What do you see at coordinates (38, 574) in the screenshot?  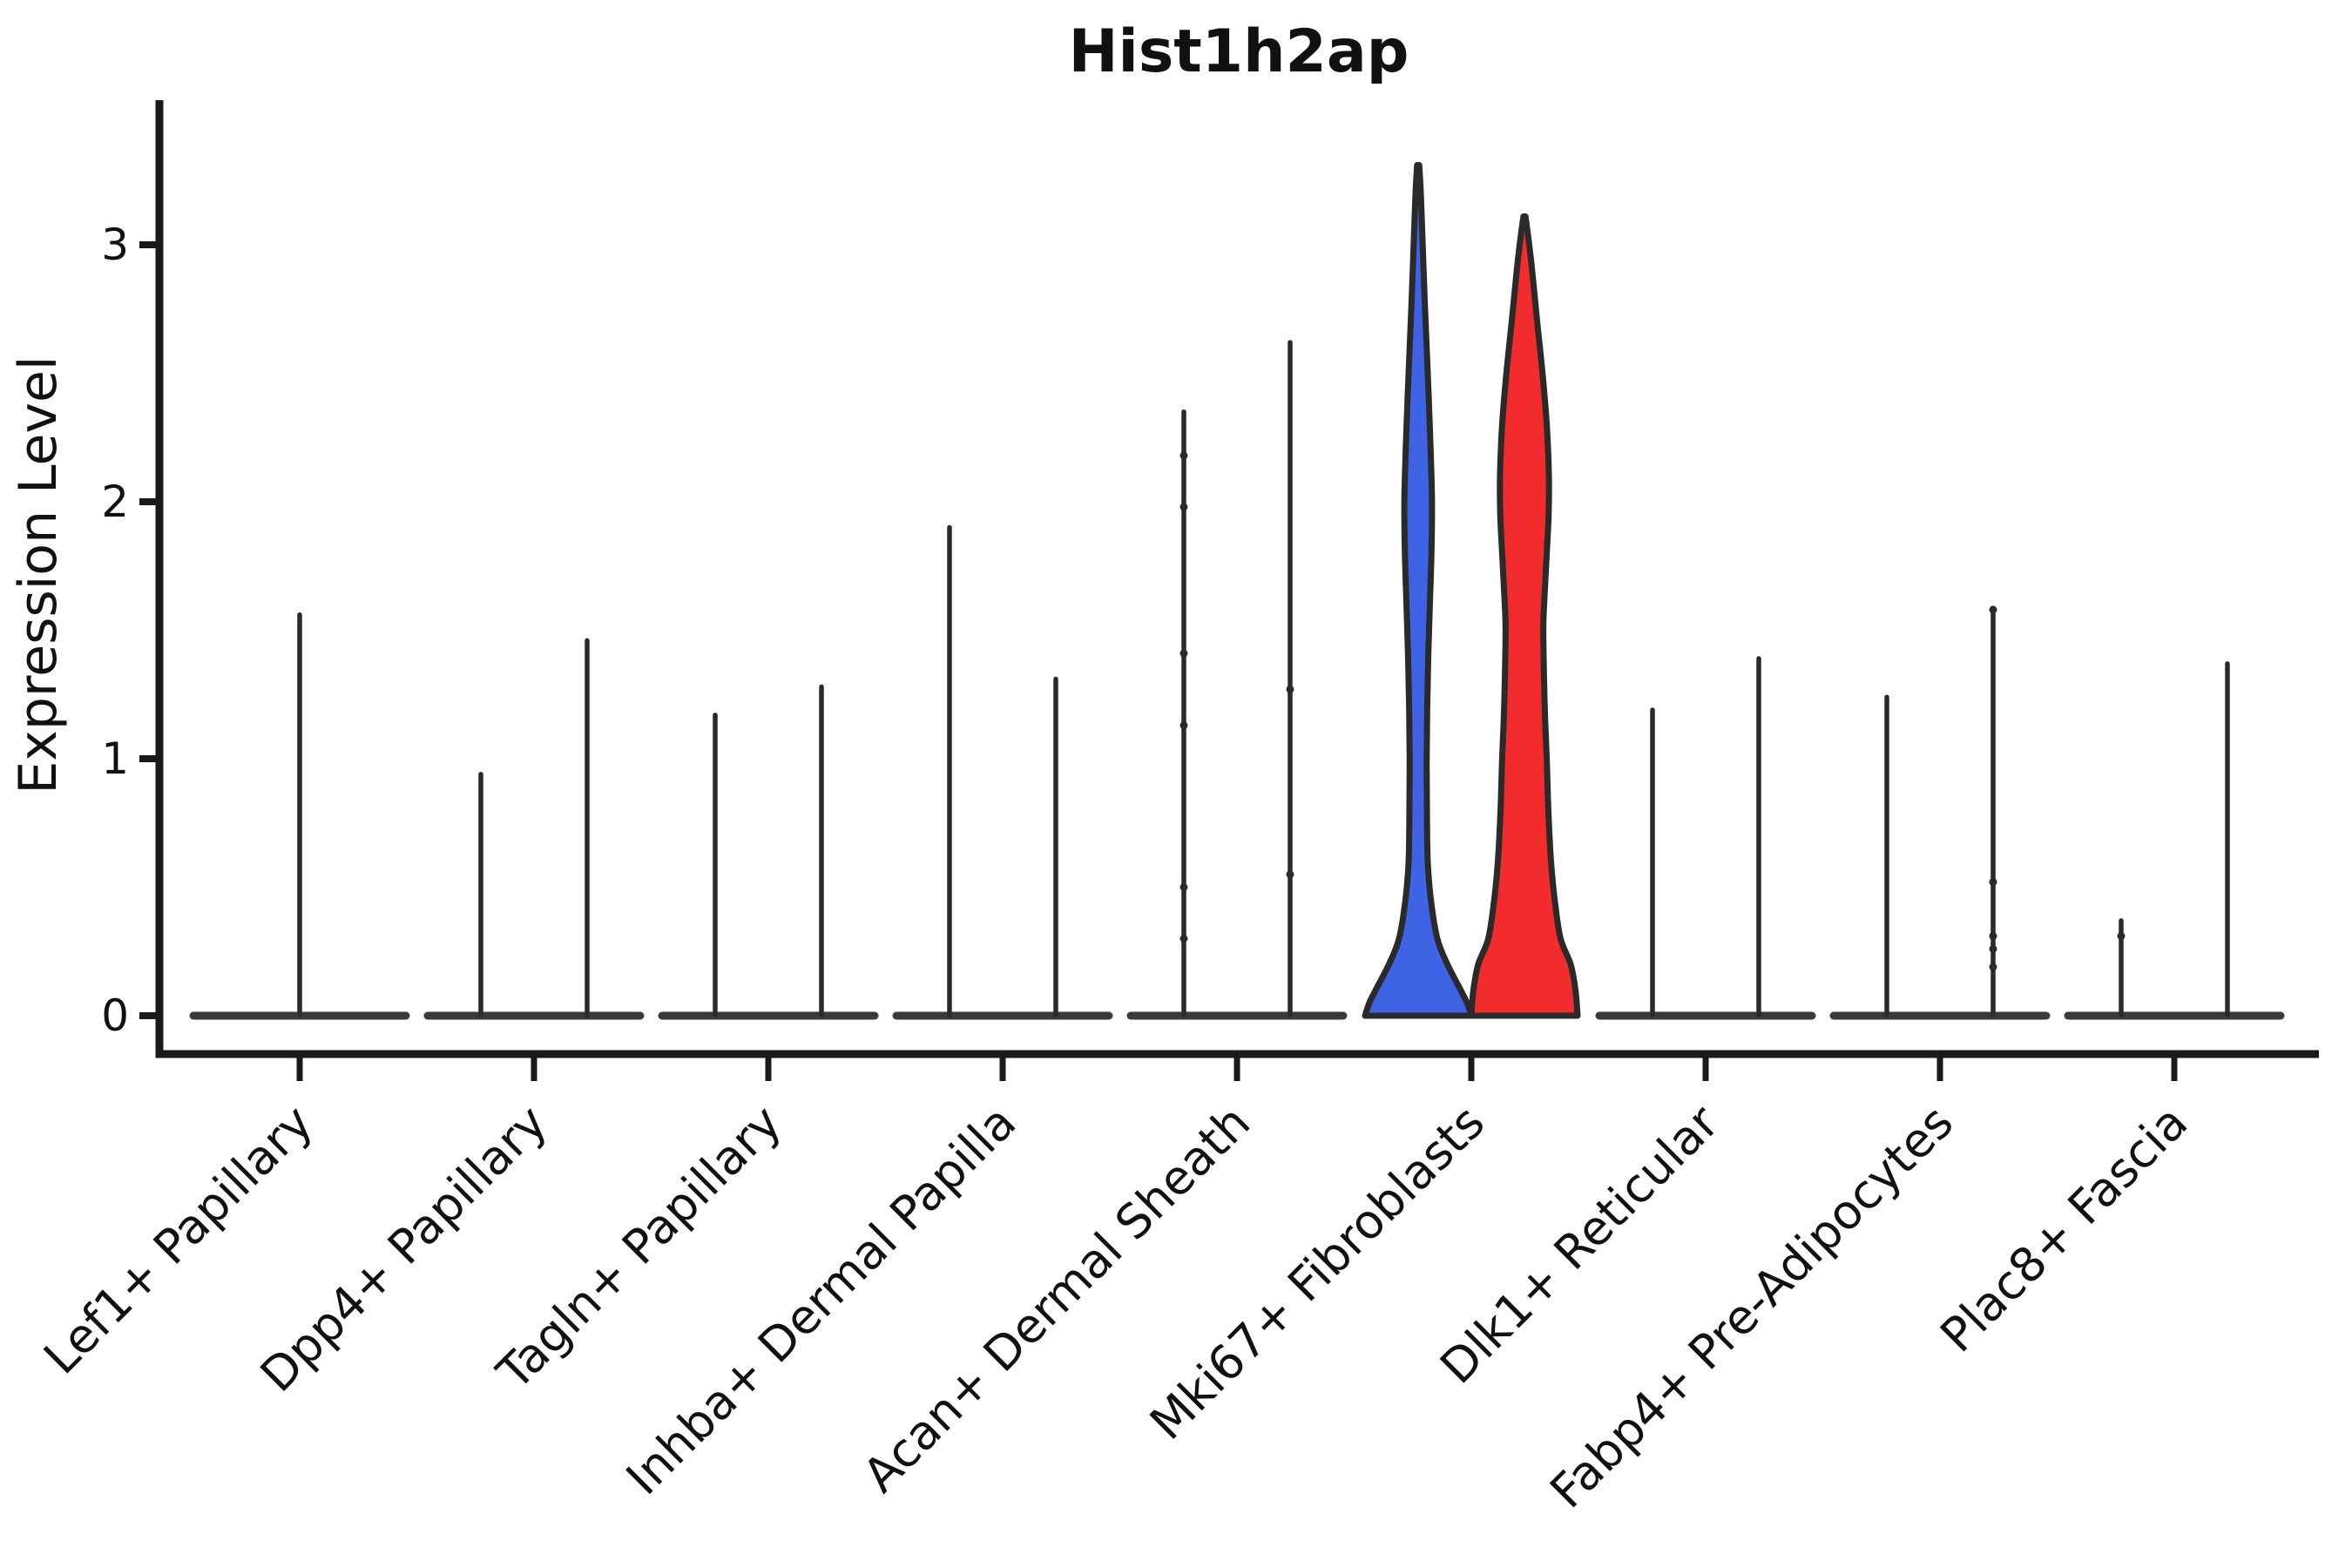 I see `y-axis-label: Expression Level` at bounding box center [38, 574].